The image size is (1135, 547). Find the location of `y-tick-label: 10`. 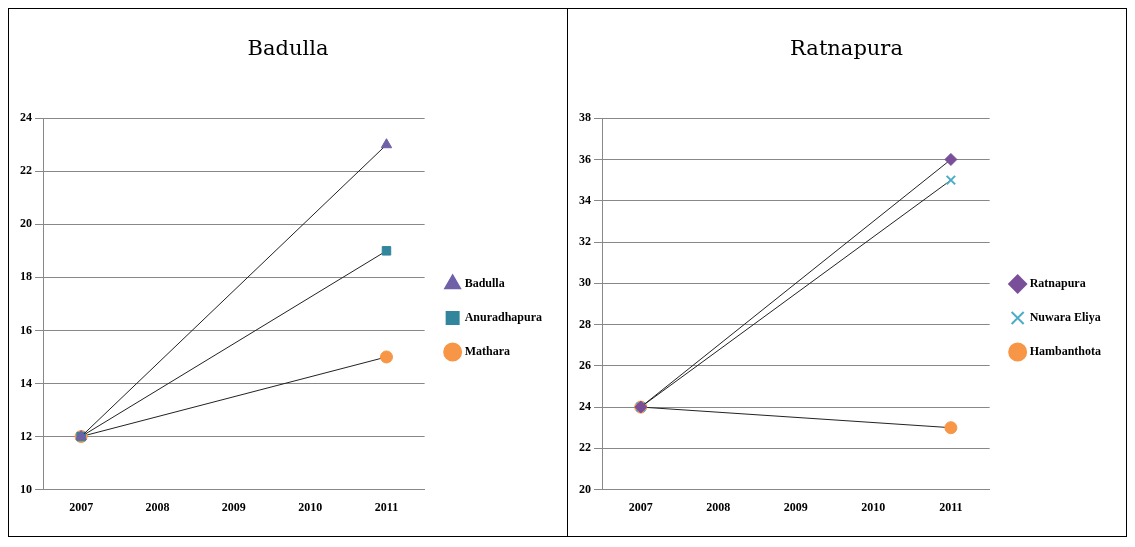

y-tick-label: 10 is located at coordinates (26, 488).